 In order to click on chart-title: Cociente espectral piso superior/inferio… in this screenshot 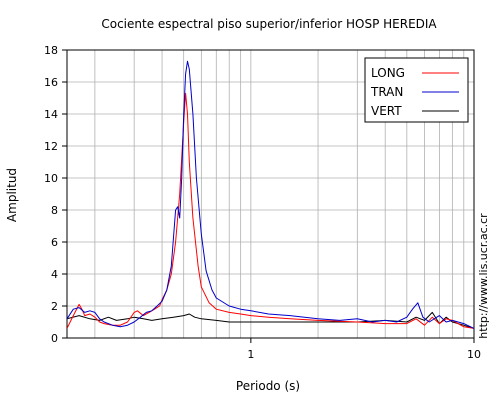, I will do `click(269, 24)`.